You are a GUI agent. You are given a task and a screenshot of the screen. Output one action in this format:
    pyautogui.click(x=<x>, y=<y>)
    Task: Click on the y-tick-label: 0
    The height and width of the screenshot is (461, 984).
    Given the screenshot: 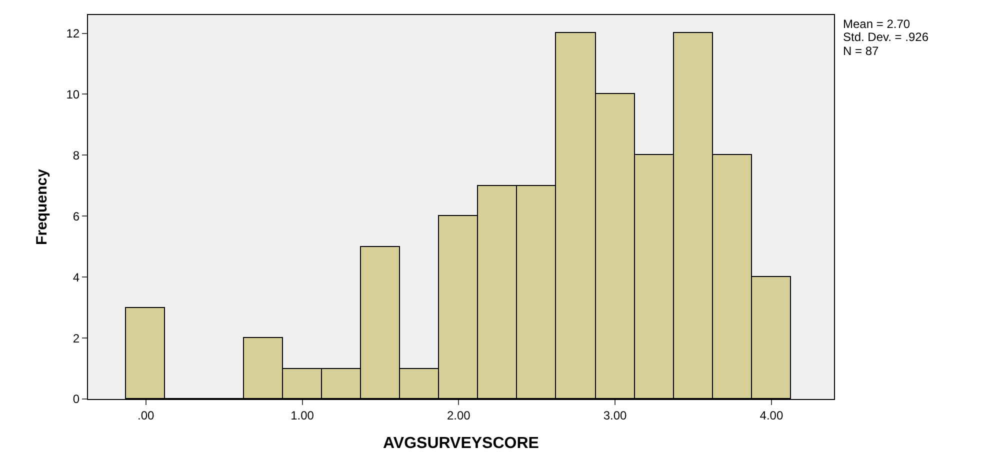 What is the action you would take?
    pyautogui.click(x=76, y=399)
    